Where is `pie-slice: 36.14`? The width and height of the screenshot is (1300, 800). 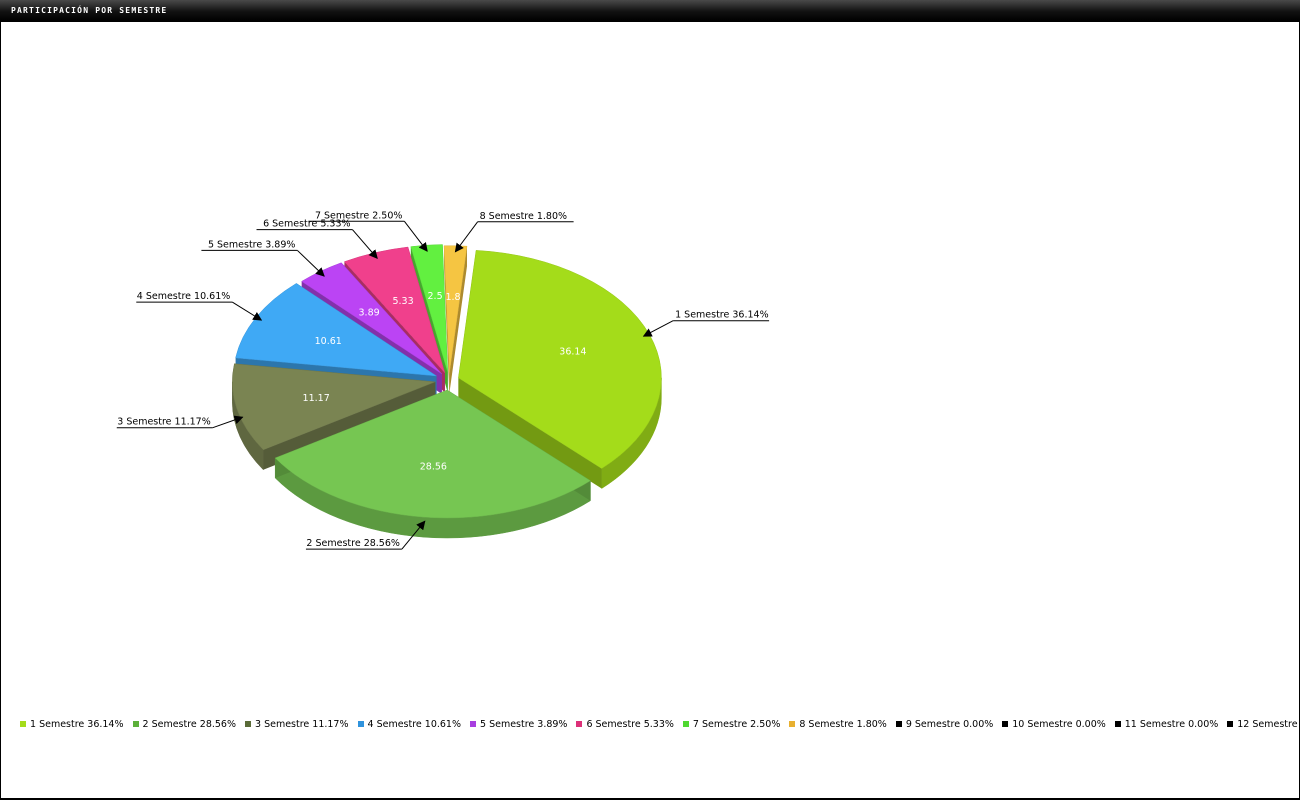 pie-slice: 36.14 is located at coordinates (560, 369).